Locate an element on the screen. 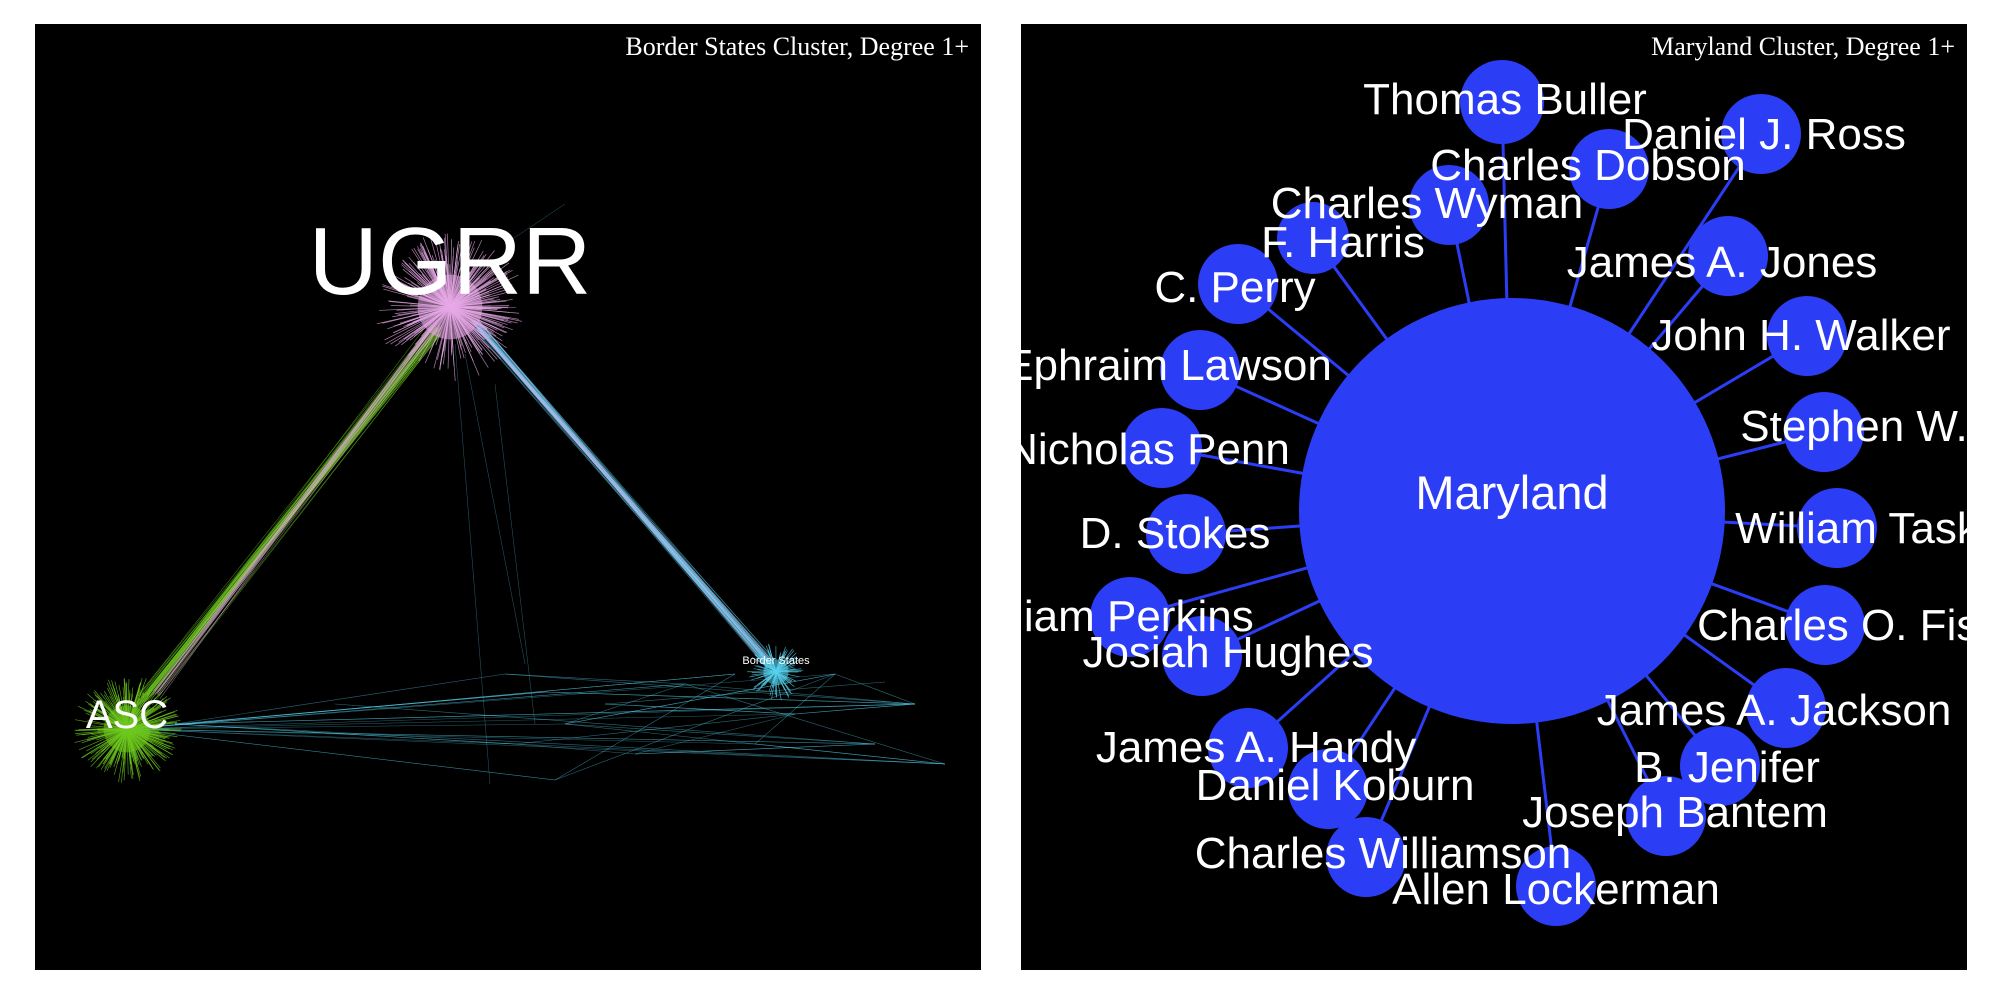  node-label: William Task is located at coordinates (1851, 528).